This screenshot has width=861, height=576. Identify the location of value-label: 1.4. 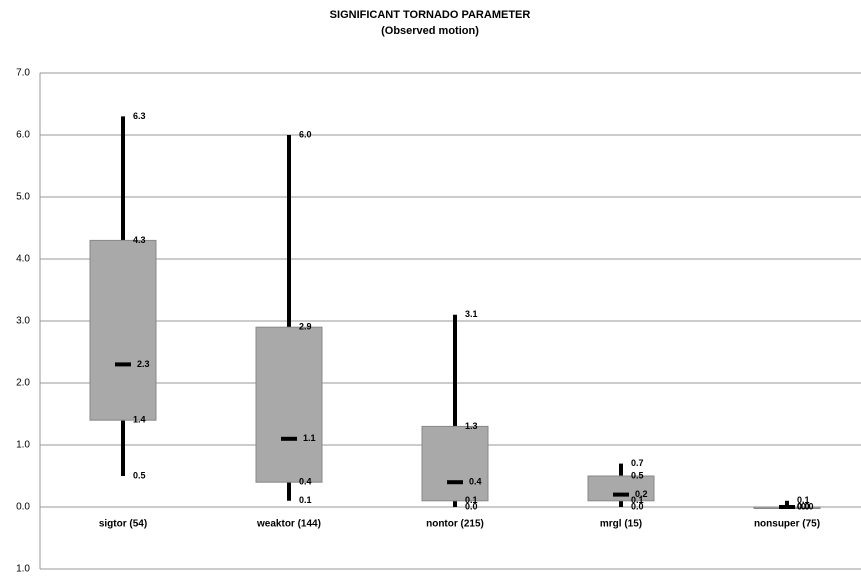
(139, 420).